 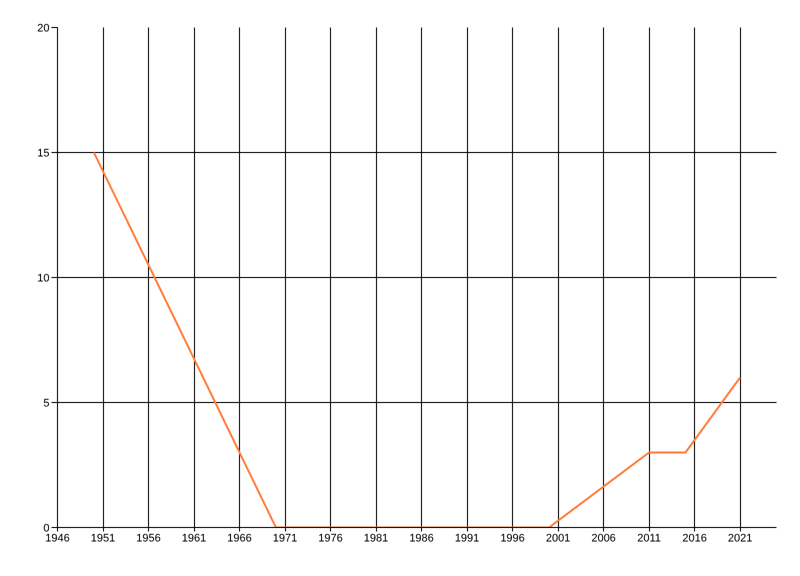 I want to click on x-tick-label: 2016, so click(x=694, y=538).